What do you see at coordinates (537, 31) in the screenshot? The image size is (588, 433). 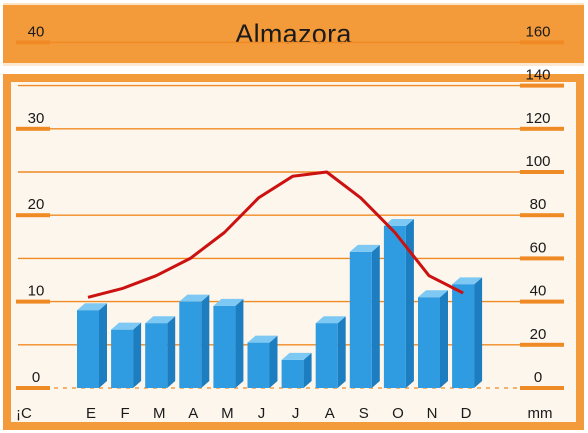 I see `right-tick-label: 160` at bounding box center [537, 31].